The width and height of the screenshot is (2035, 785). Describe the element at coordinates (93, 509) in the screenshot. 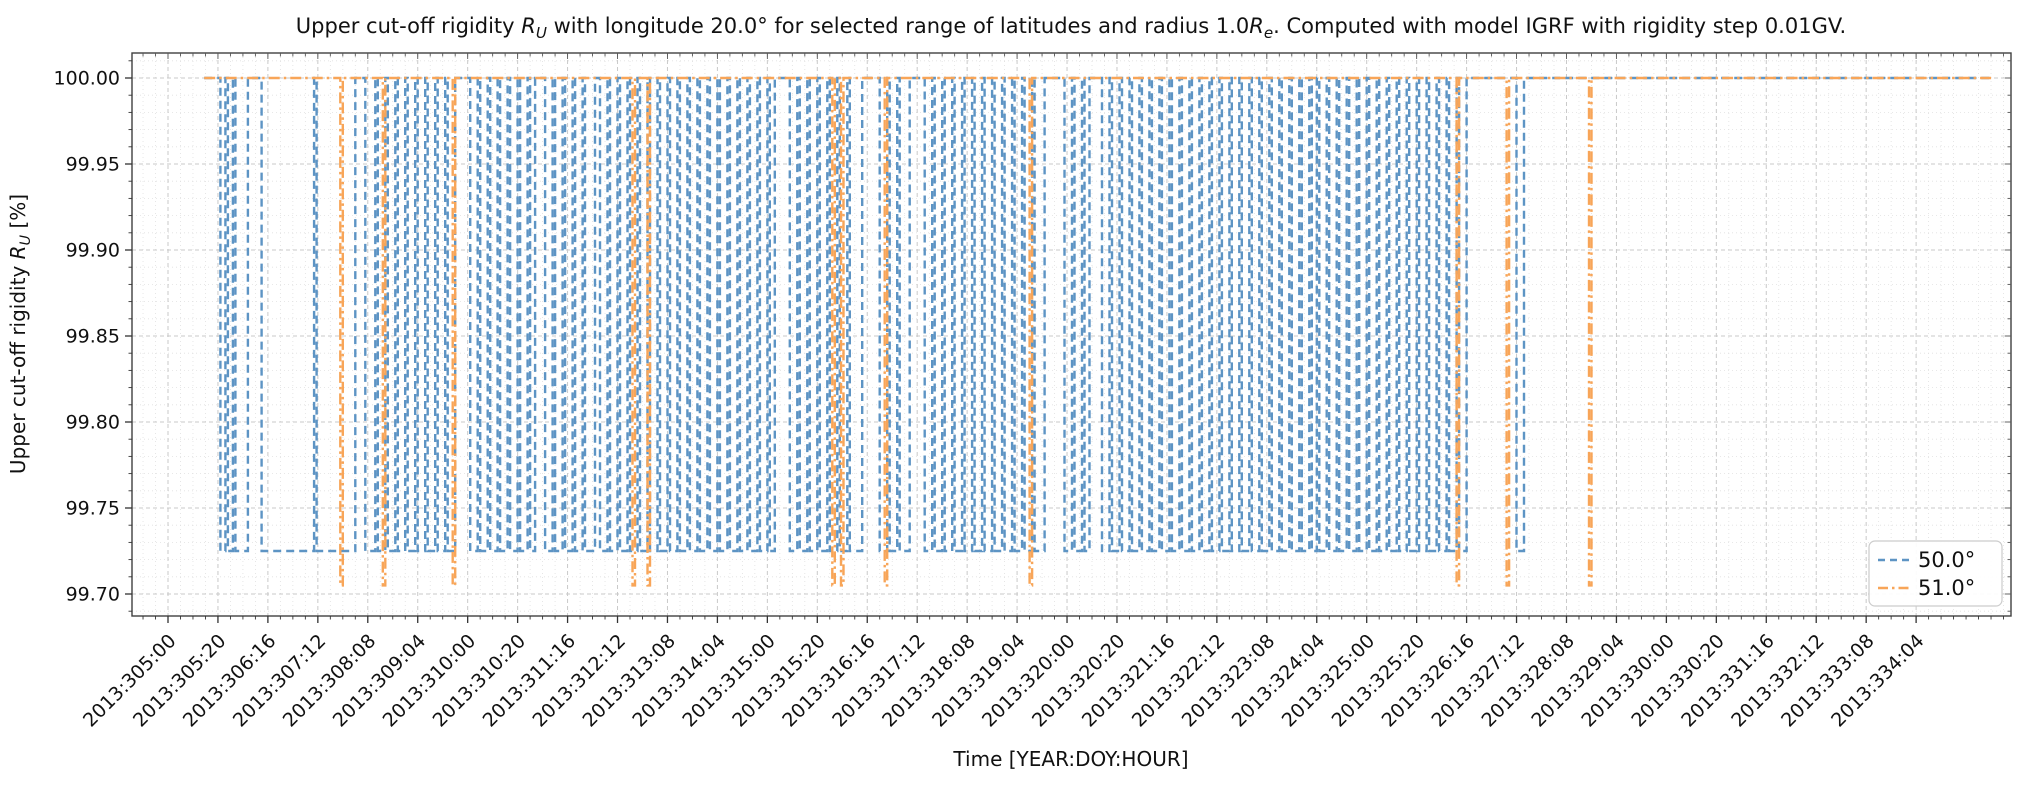

I see `y-tick-label: 99.75` at that location.